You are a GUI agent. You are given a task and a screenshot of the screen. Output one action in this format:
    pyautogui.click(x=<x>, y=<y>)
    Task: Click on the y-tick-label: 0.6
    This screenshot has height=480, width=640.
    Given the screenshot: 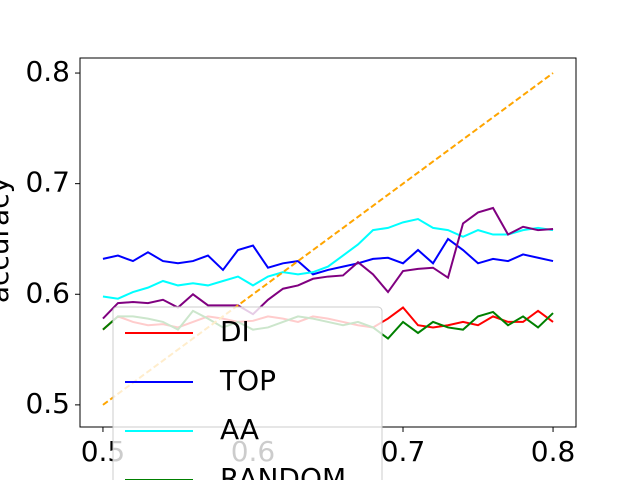 What is the action you would take?
    pyautogui.click(x=47, y=292)
    